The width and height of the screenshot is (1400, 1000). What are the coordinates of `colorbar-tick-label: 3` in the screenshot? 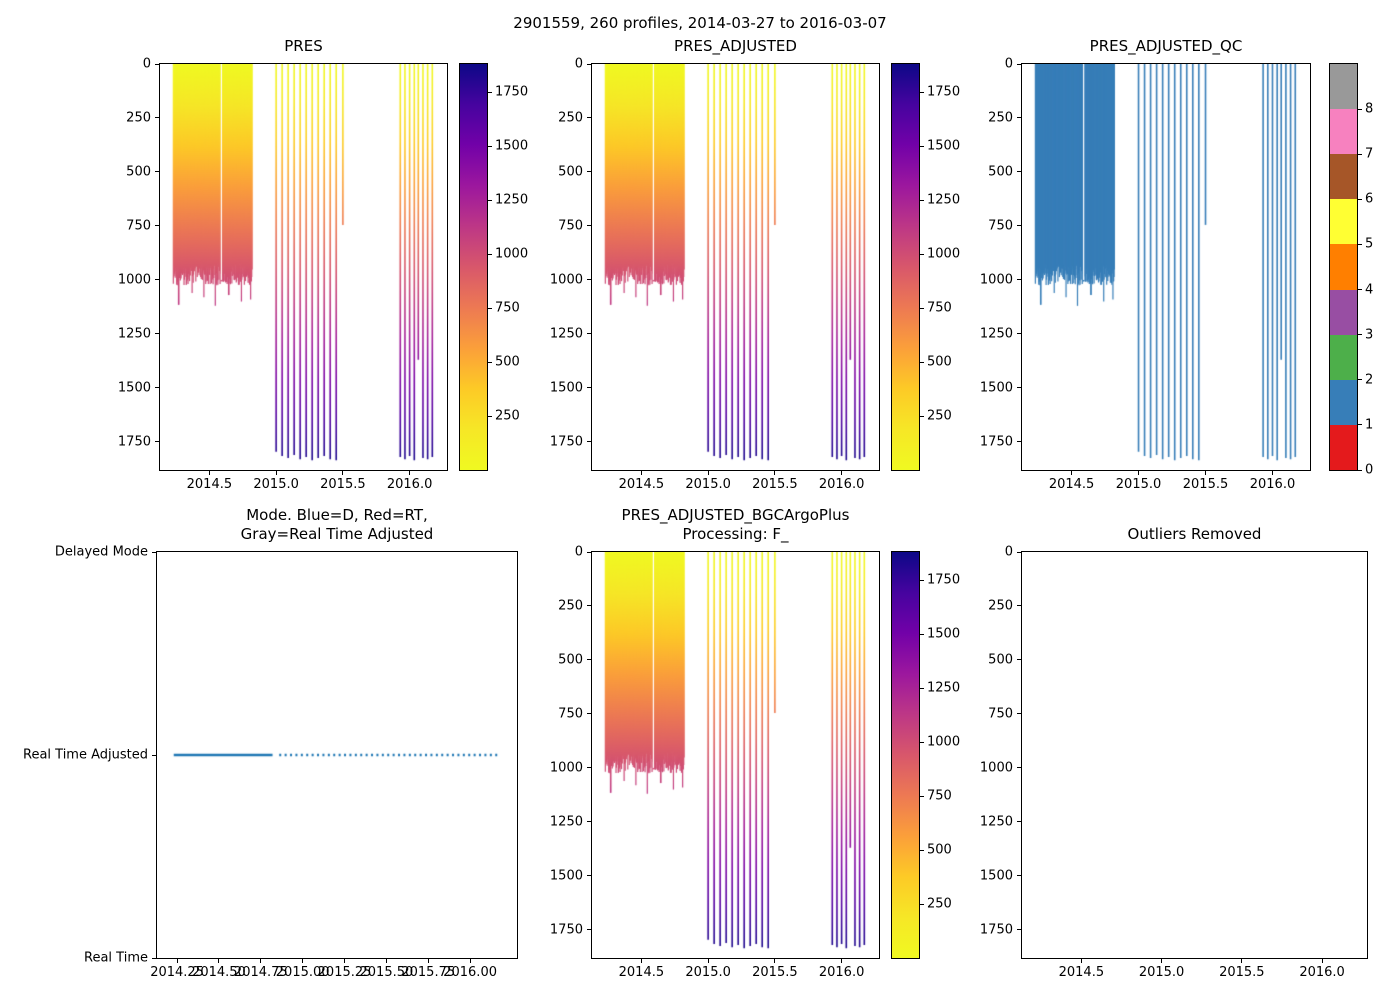 It's located at (1369, 335).